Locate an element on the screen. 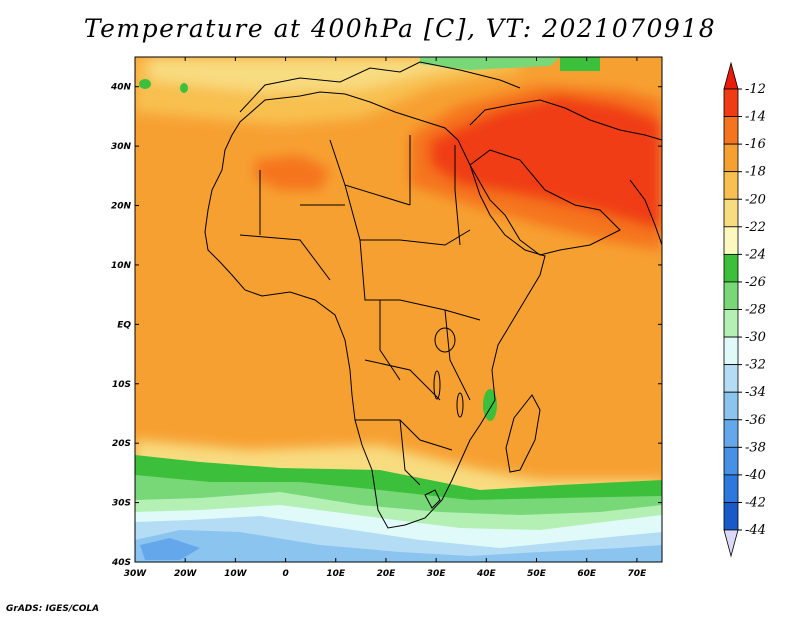 Image resolution: width=800 pixels, height=618 pixels. colorbar-label: -32 is located at coordinates (755, 365).